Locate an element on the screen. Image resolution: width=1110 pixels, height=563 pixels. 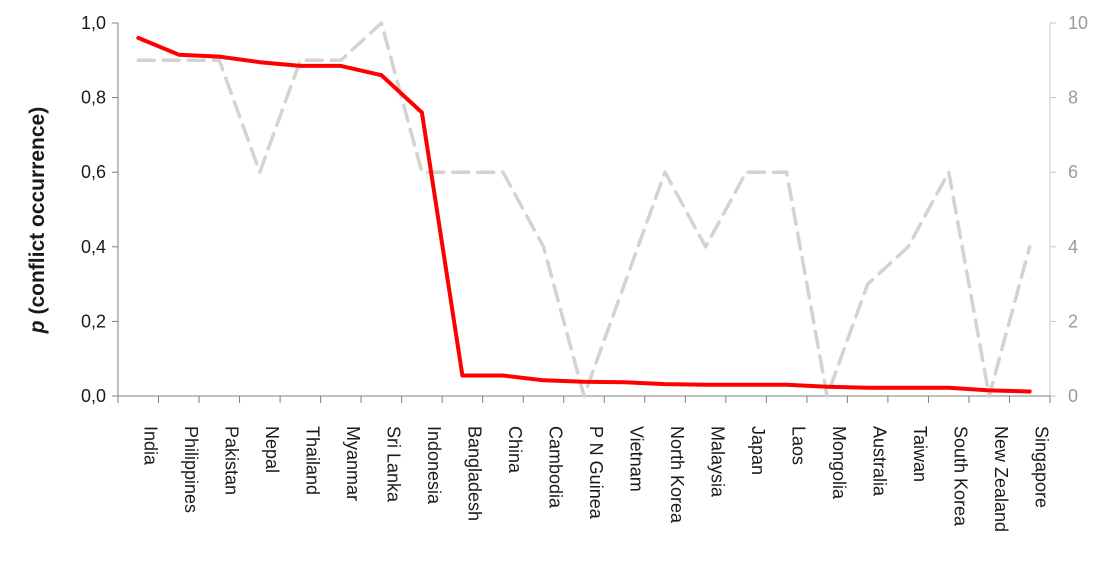
left-axis-tick-label: 1,0 is located at coordinates (93, 23).